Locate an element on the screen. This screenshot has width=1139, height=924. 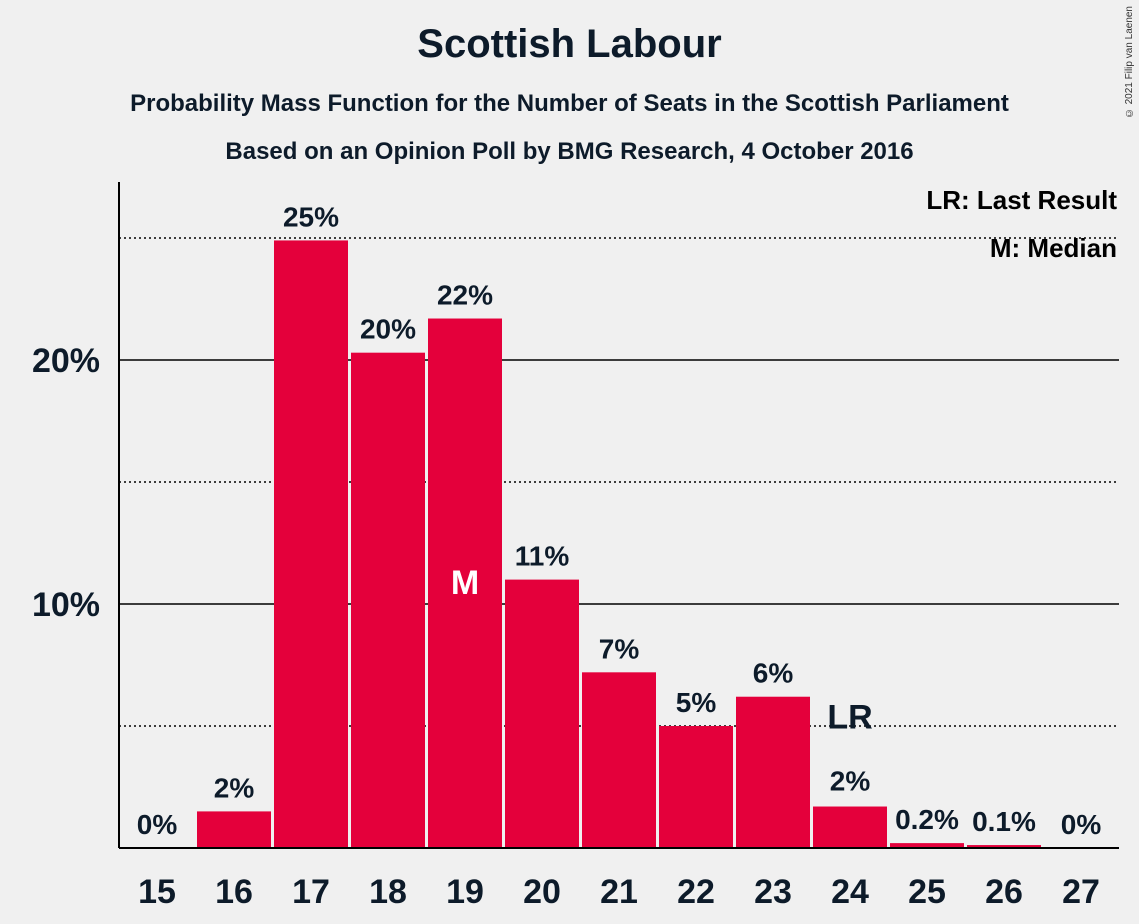
x-tick-label-20: 20 is located at coordinates (542, 892).